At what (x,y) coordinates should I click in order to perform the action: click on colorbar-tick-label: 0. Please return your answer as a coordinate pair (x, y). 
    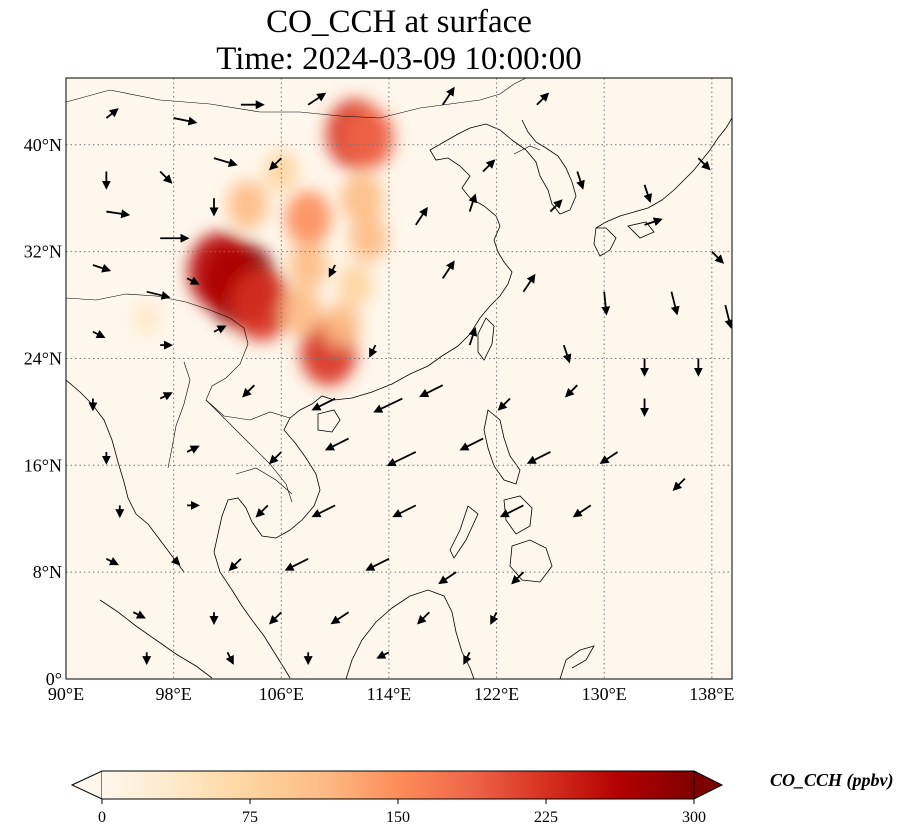
    Looking at the image, I should click on (102, 817).